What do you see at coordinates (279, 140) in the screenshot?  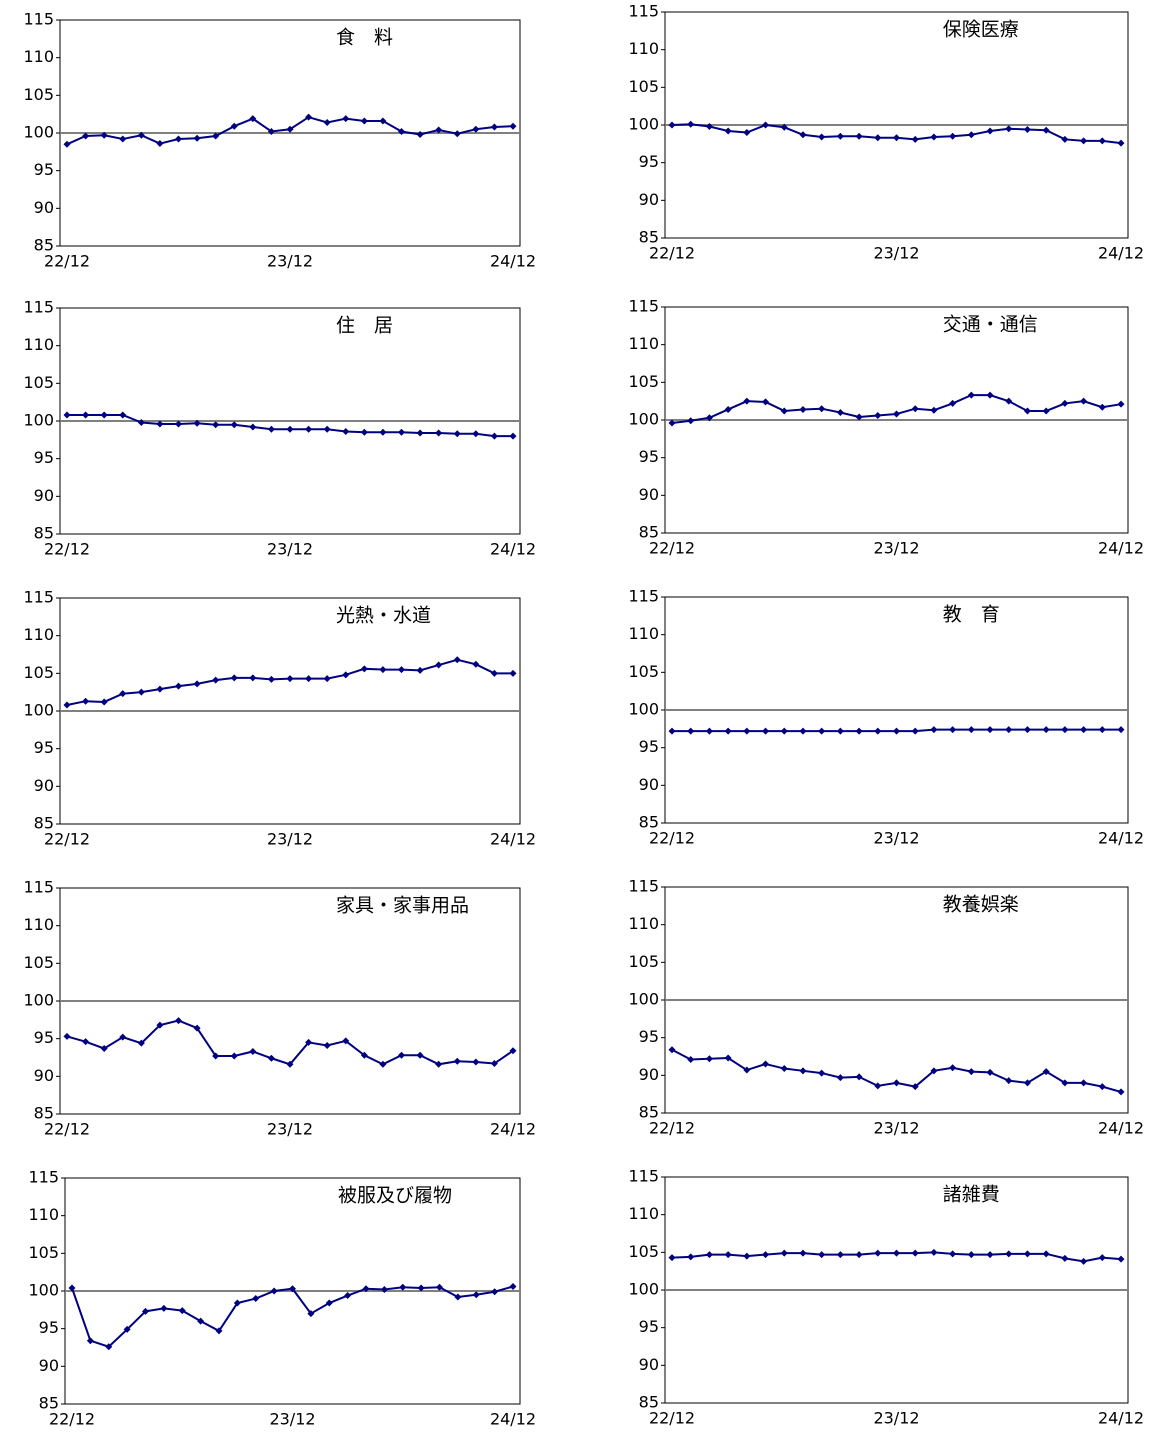 I see `chart: 85 90 95 100 105 110 115 22/12 23/12 24/12 食 料` at bounding box center [279, 140].